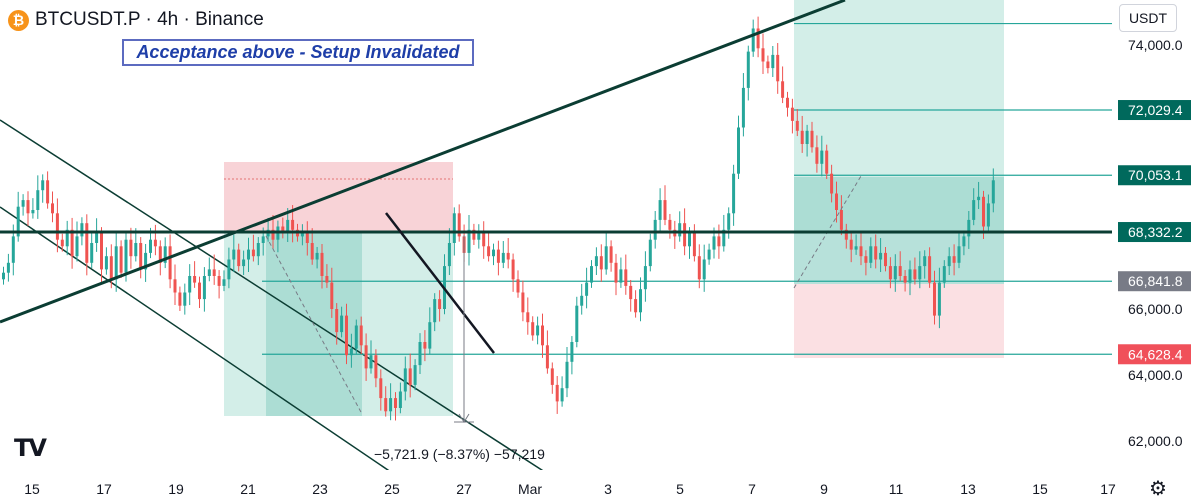 This screenshot has width=1199, height=501. What do you see at coordinates (320, 488) in the screenshot?
I see `x-tick-label: 23` at bounding box center [320, 488].